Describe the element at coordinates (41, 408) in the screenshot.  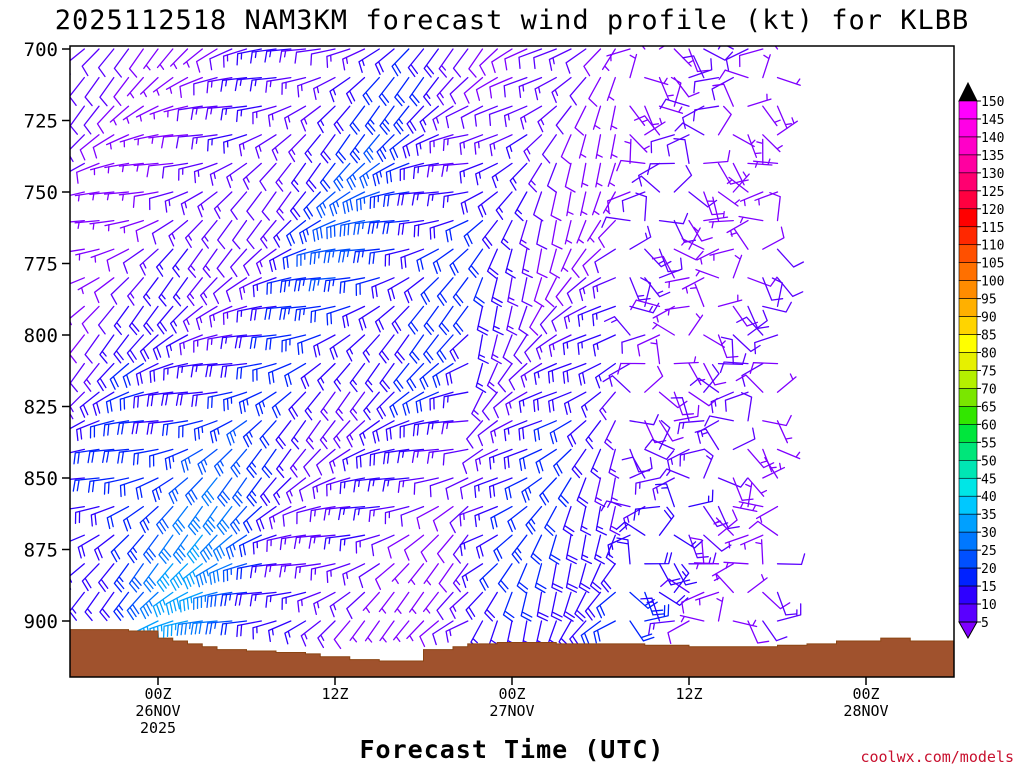
I see `y-tick-label: 825` at that location.